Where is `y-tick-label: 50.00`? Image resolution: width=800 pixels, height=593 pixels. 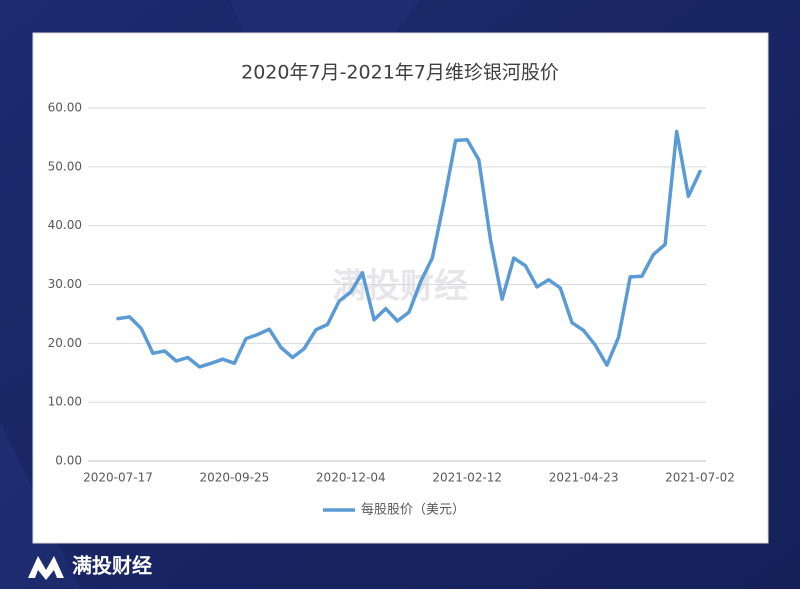 y-tick-label: 50.00 is located at coordinates (65, 166).